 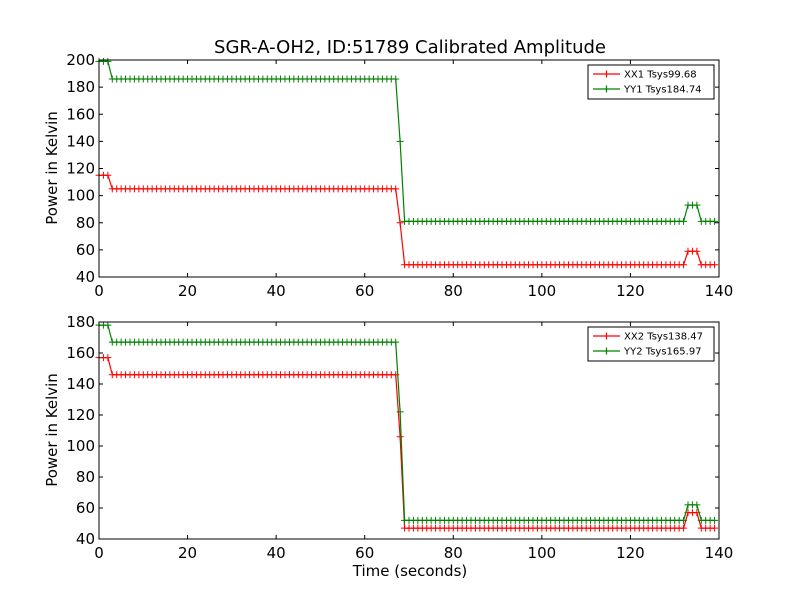 I want to click on top-legend-label-0: XX1 Tsys99.68, so click(x=660, y=75).